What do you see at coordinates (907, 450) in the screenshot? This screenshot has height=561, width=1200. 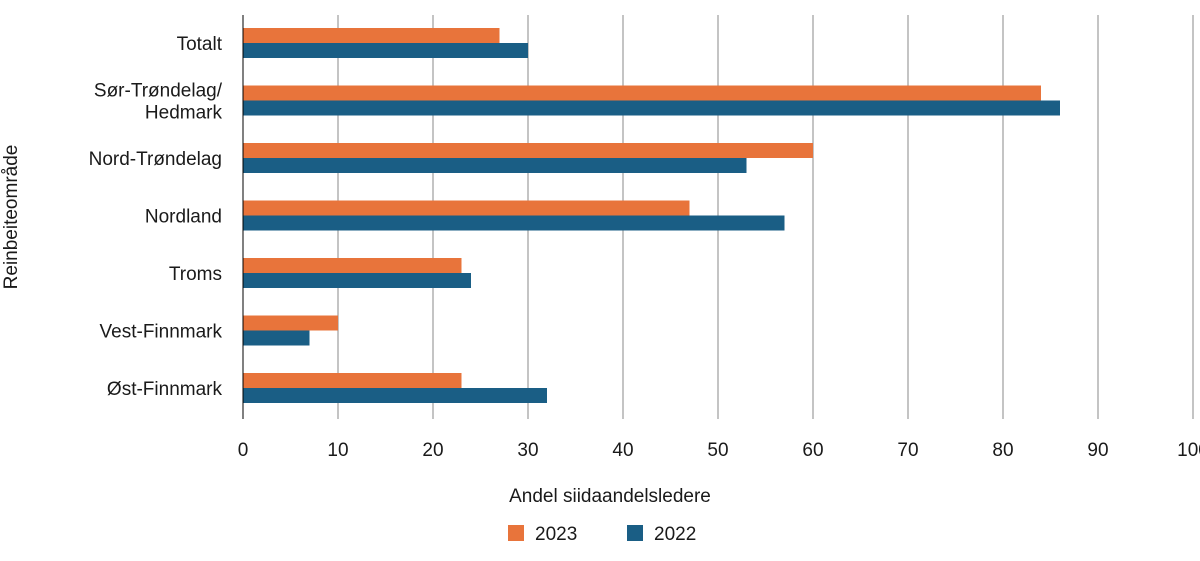 I see `x-tick-label: 70` at bounding box center [907, 450].